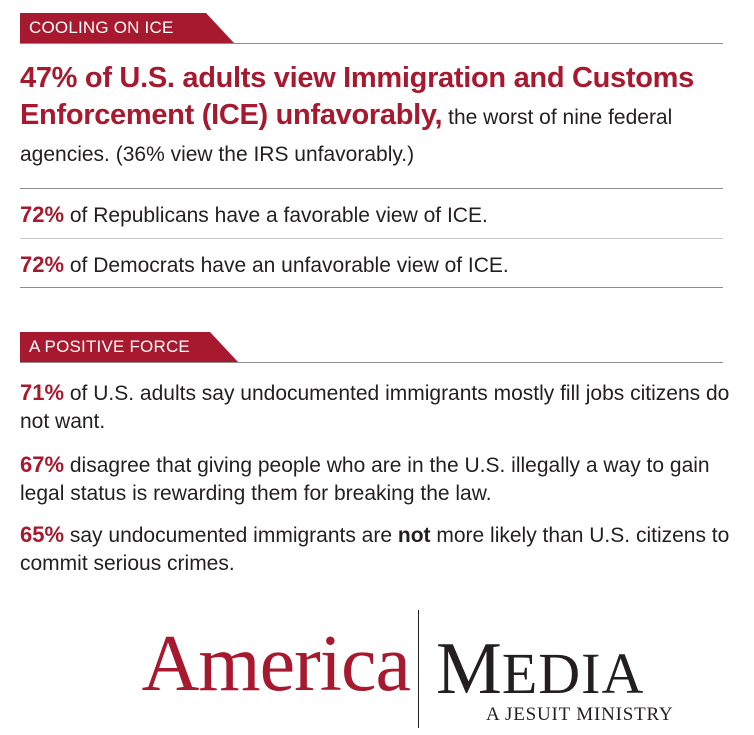 The height and width of the screenshot is (735, 754). Describe the element at coordinates (276, 664) in the screenshot. I see `logo-wordmark-america: America` at that location.